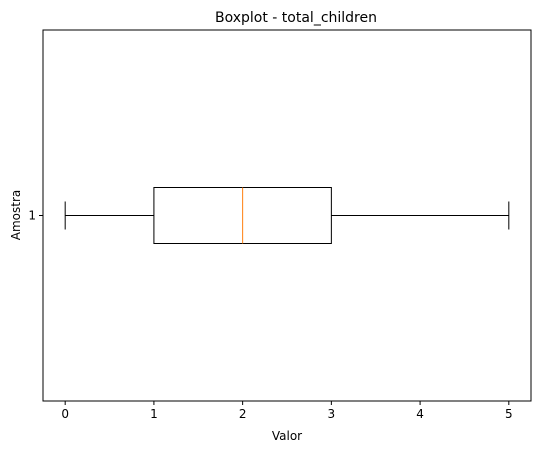 This screenshot has width=554, height=453. What do you see at coordinates (32, 216) in the screenshot?
I see `y-tick-label: 1` at bounding box center [32, 216].